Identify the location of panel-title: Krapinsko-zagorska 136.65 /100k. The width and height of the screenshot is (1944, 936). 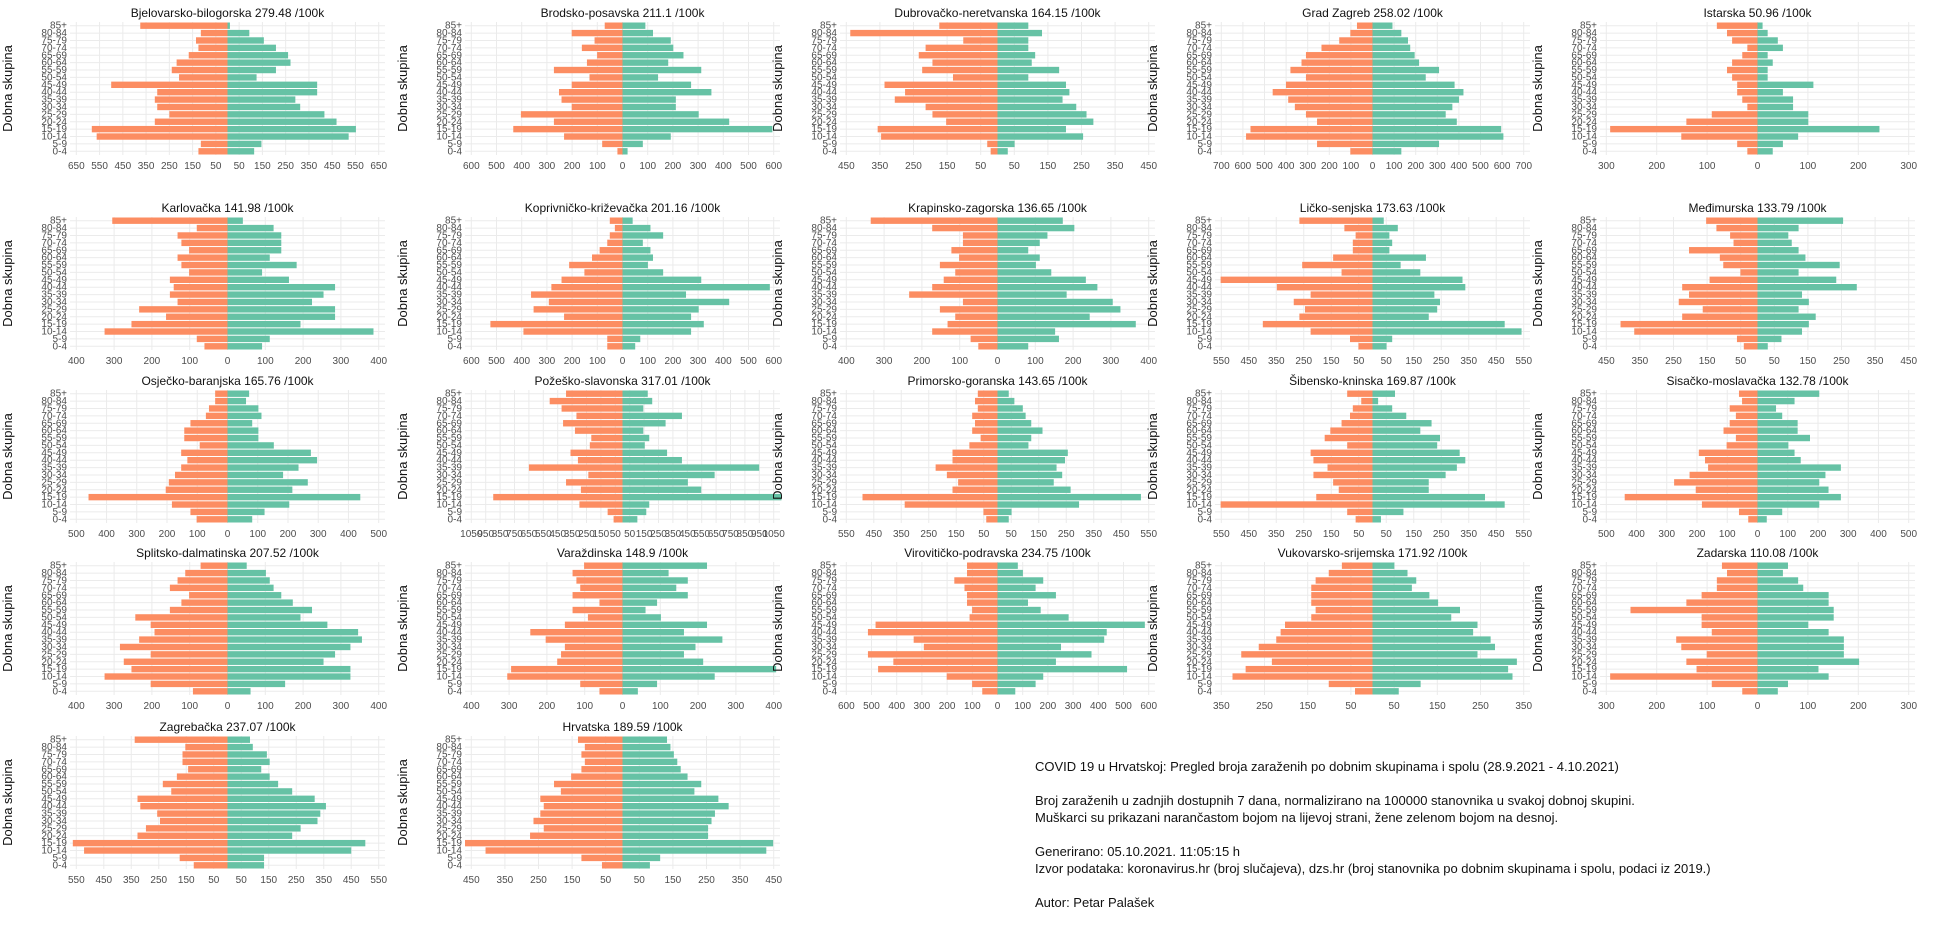
(998, 208).